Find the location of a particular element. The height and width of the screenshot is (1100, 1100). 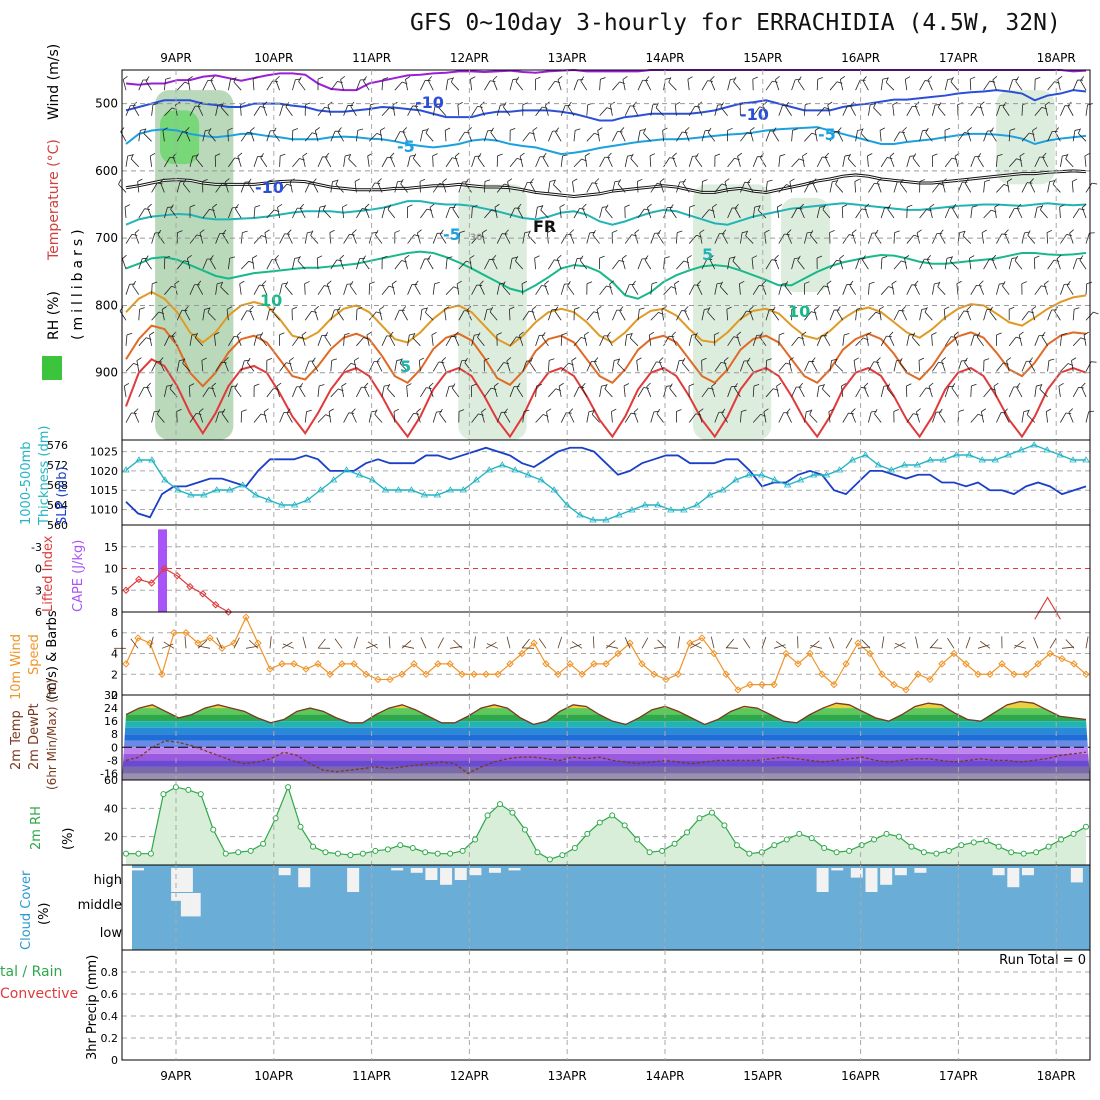

cape-tick-label: 5 is located at coordinates (114, 590).